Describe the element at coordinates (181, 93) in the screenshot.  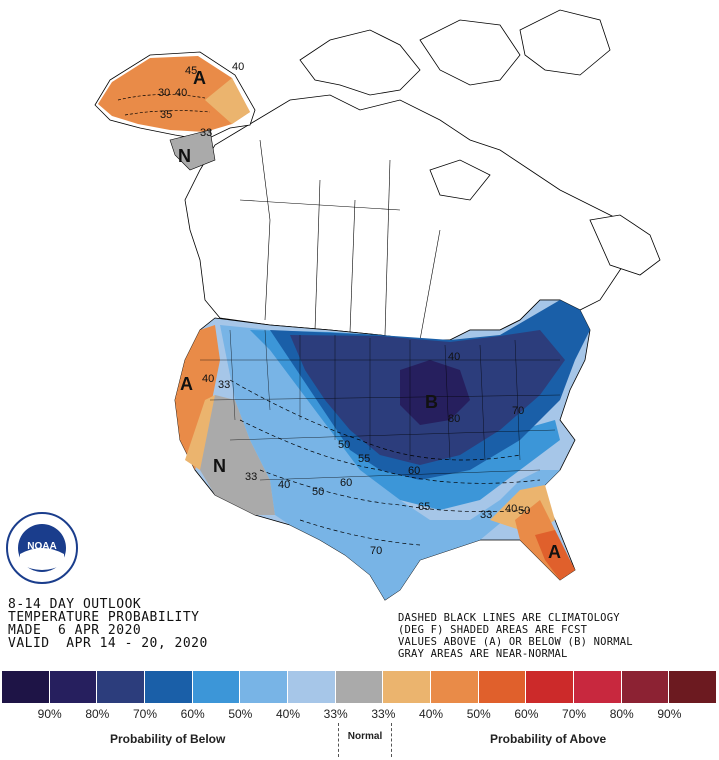
I see `ak-40b-label: 40` at that location.